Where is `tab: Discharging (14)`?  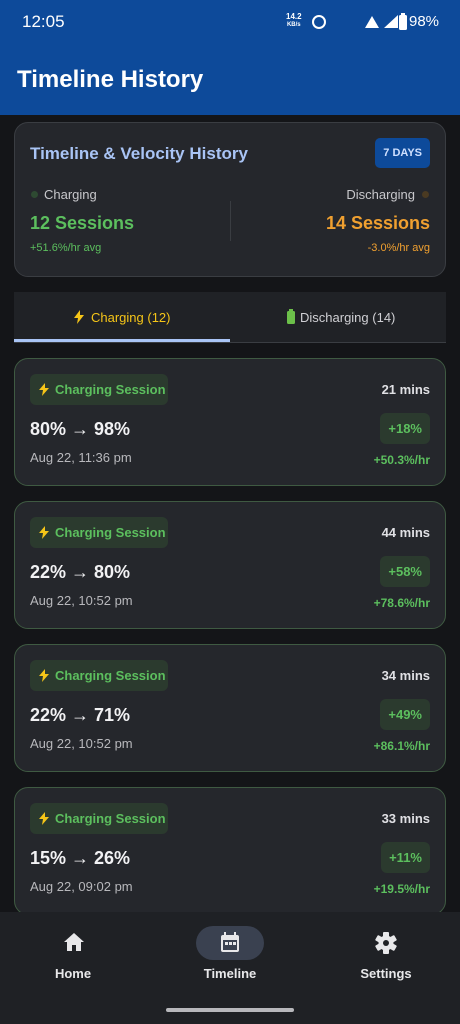 tab: Discharging (14) is located at coordinates (338, 317).